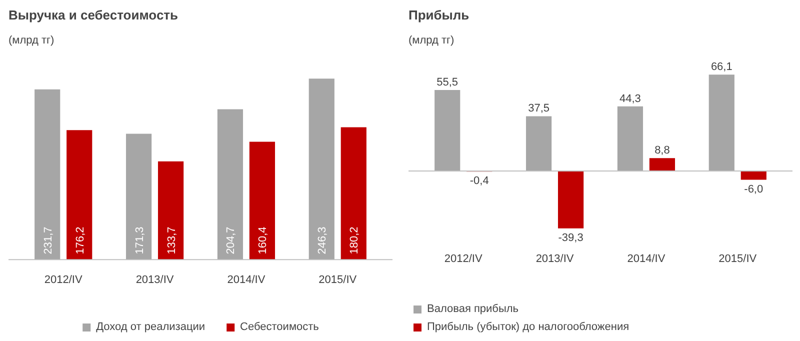  What do you see at coordinates (48, 240) in the screenshot?
I see `data-label: 231,7` at bounding box center [48, 240].